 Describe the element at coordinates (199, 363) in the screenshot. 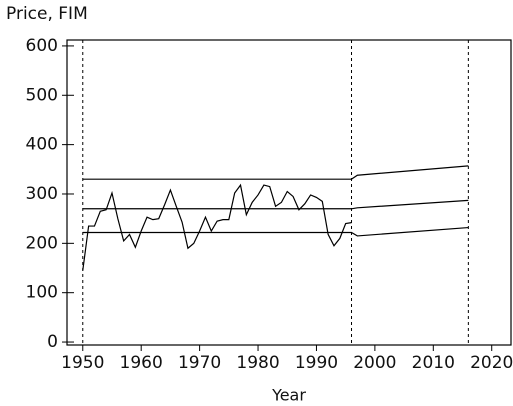

I see `x-tick-label: 1970` at that location.